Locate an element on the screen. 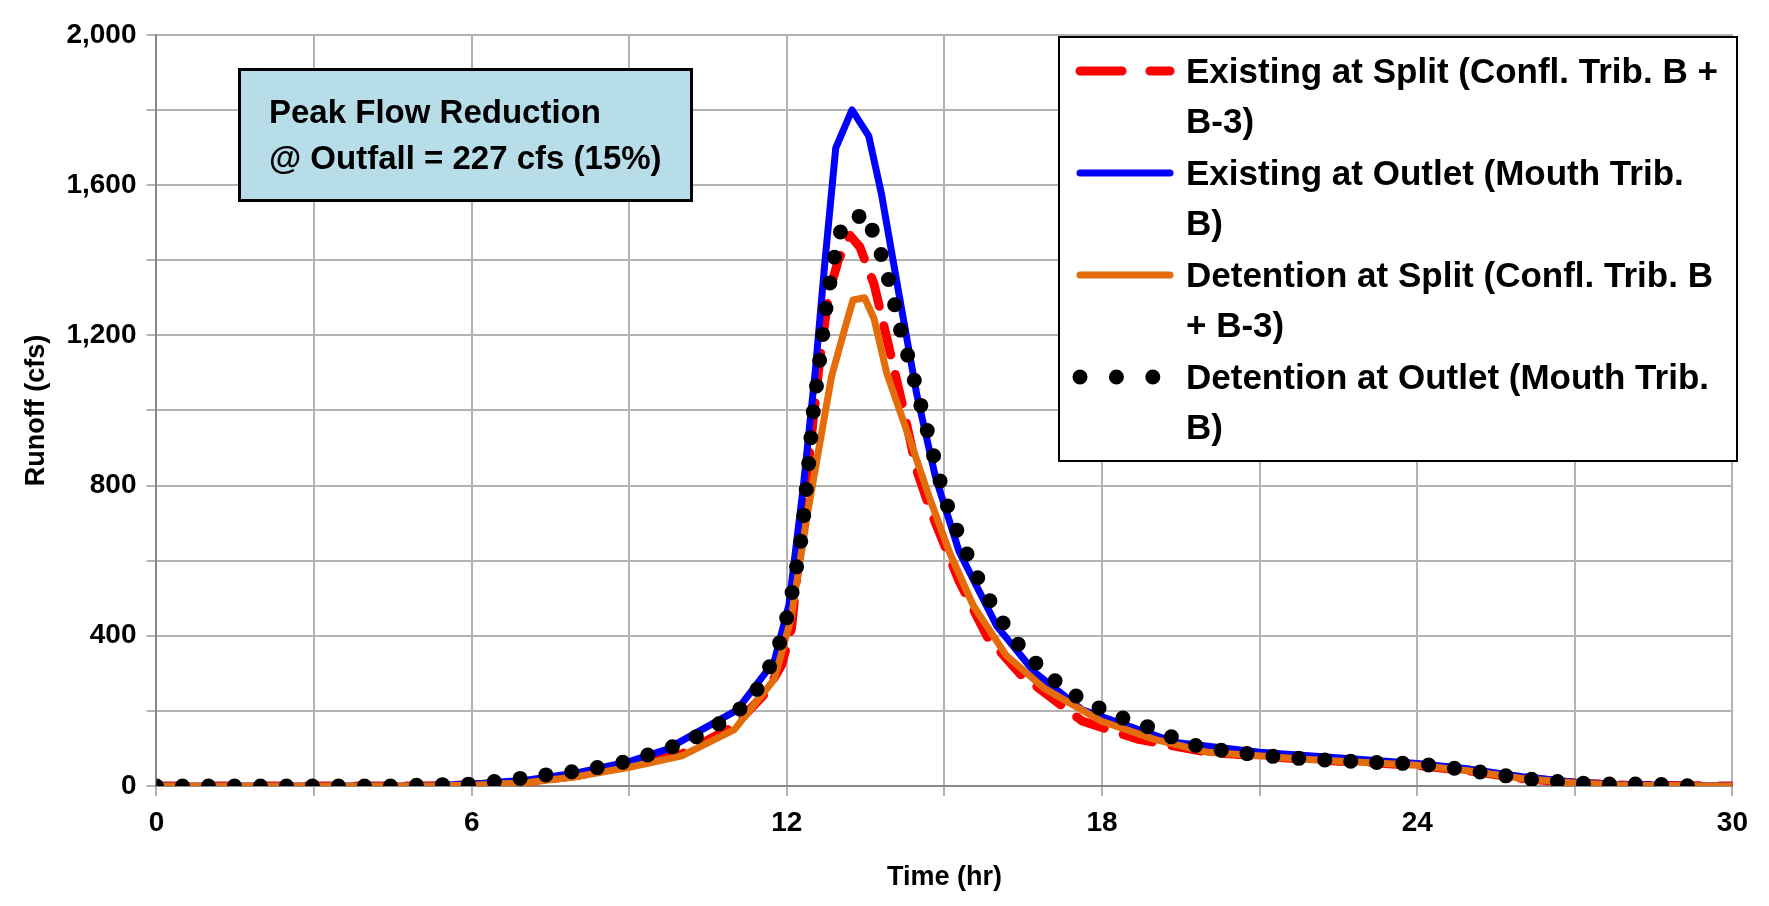 The width and height of the screenshot is (1769, 906). legend-label: Detention at Outlet (Mouth Trib. B) is located at coordinates (1448, 402).